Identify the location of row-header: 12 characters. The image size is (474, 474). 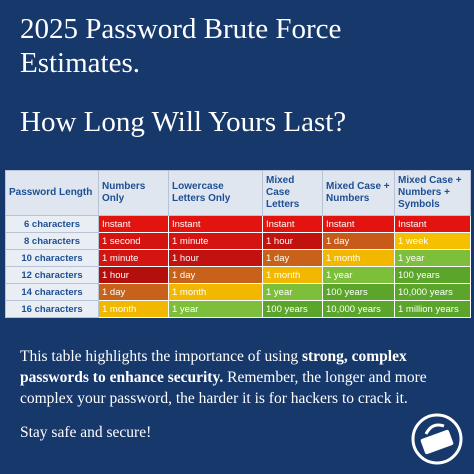
(52, 275).